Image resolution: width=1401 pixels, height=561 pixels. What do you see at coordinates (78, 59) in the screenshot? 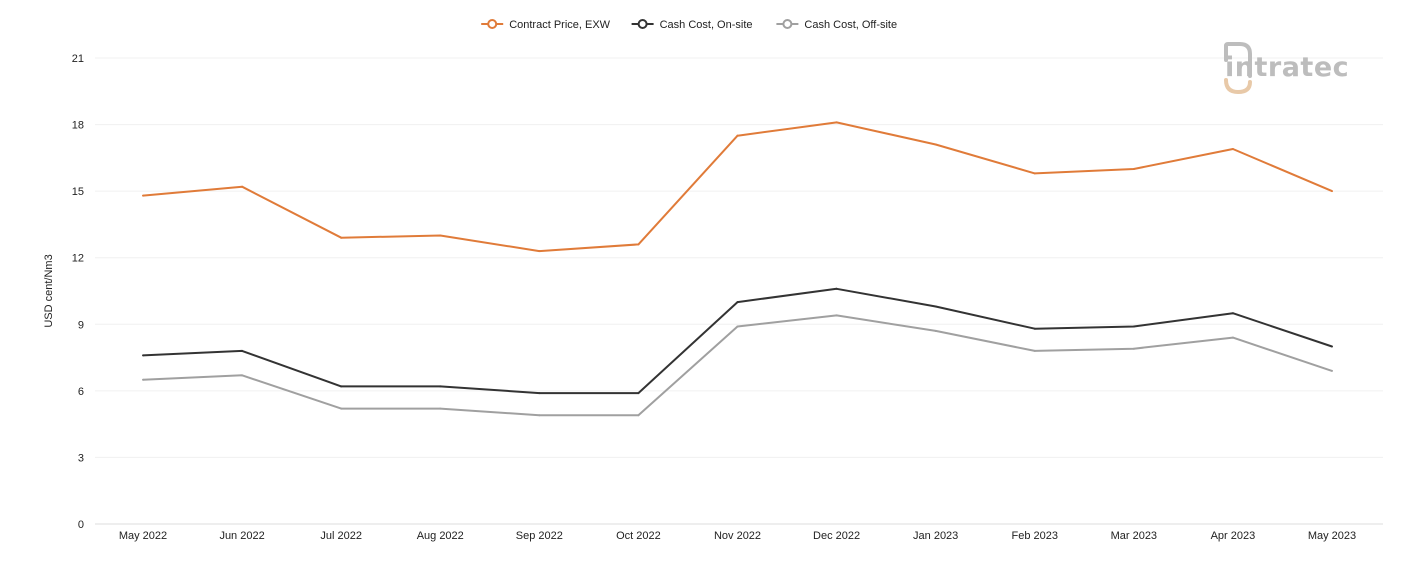
I see `y-tick-label: 21` at bounding box center [78, 59].